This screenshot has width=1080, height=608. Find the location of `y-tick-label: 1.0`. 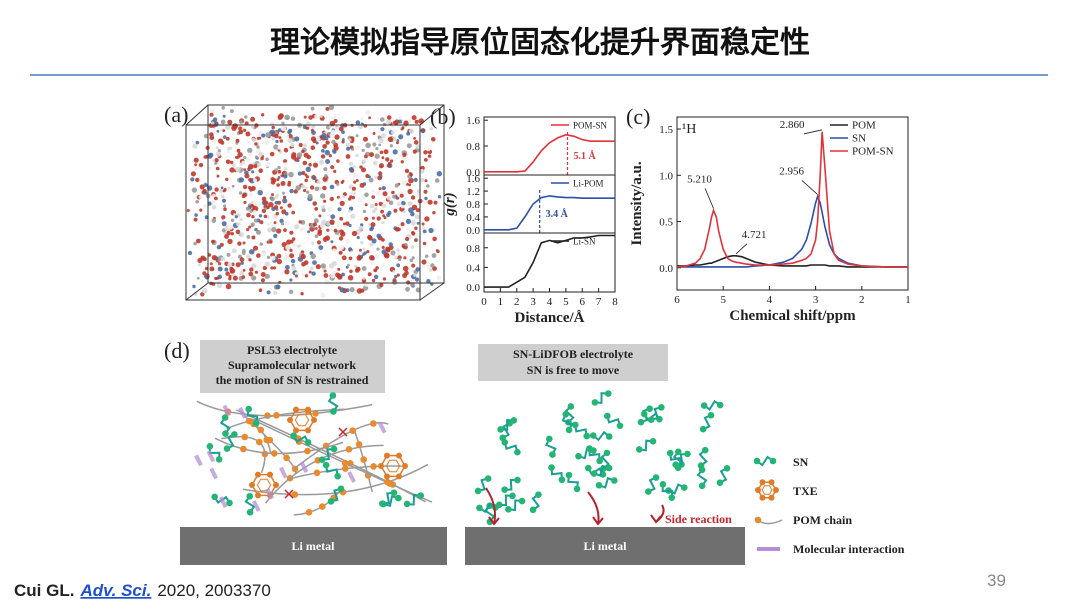

y-tick-label: 1.0 is located at coordinates (666, 176).